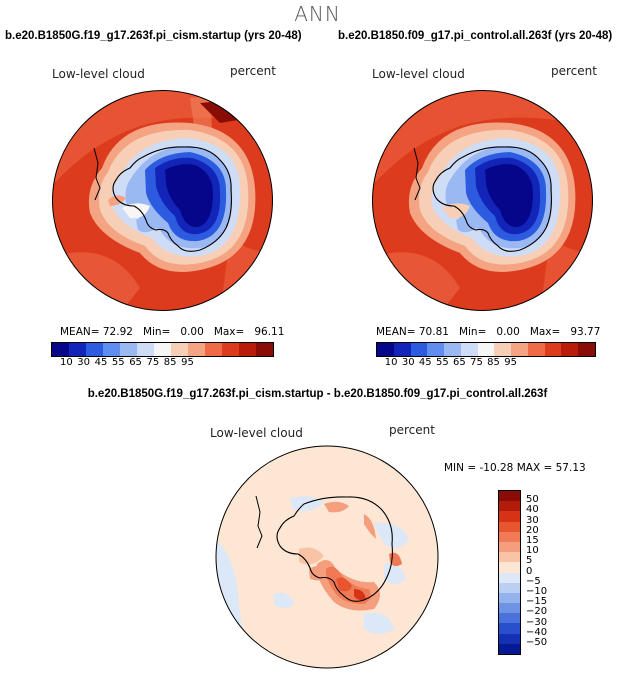 This screenshot has width=635, height=677. Describe the element at coordinates (574, 71) in the screenshot. I see `panel2-units-label: percent` at that location.